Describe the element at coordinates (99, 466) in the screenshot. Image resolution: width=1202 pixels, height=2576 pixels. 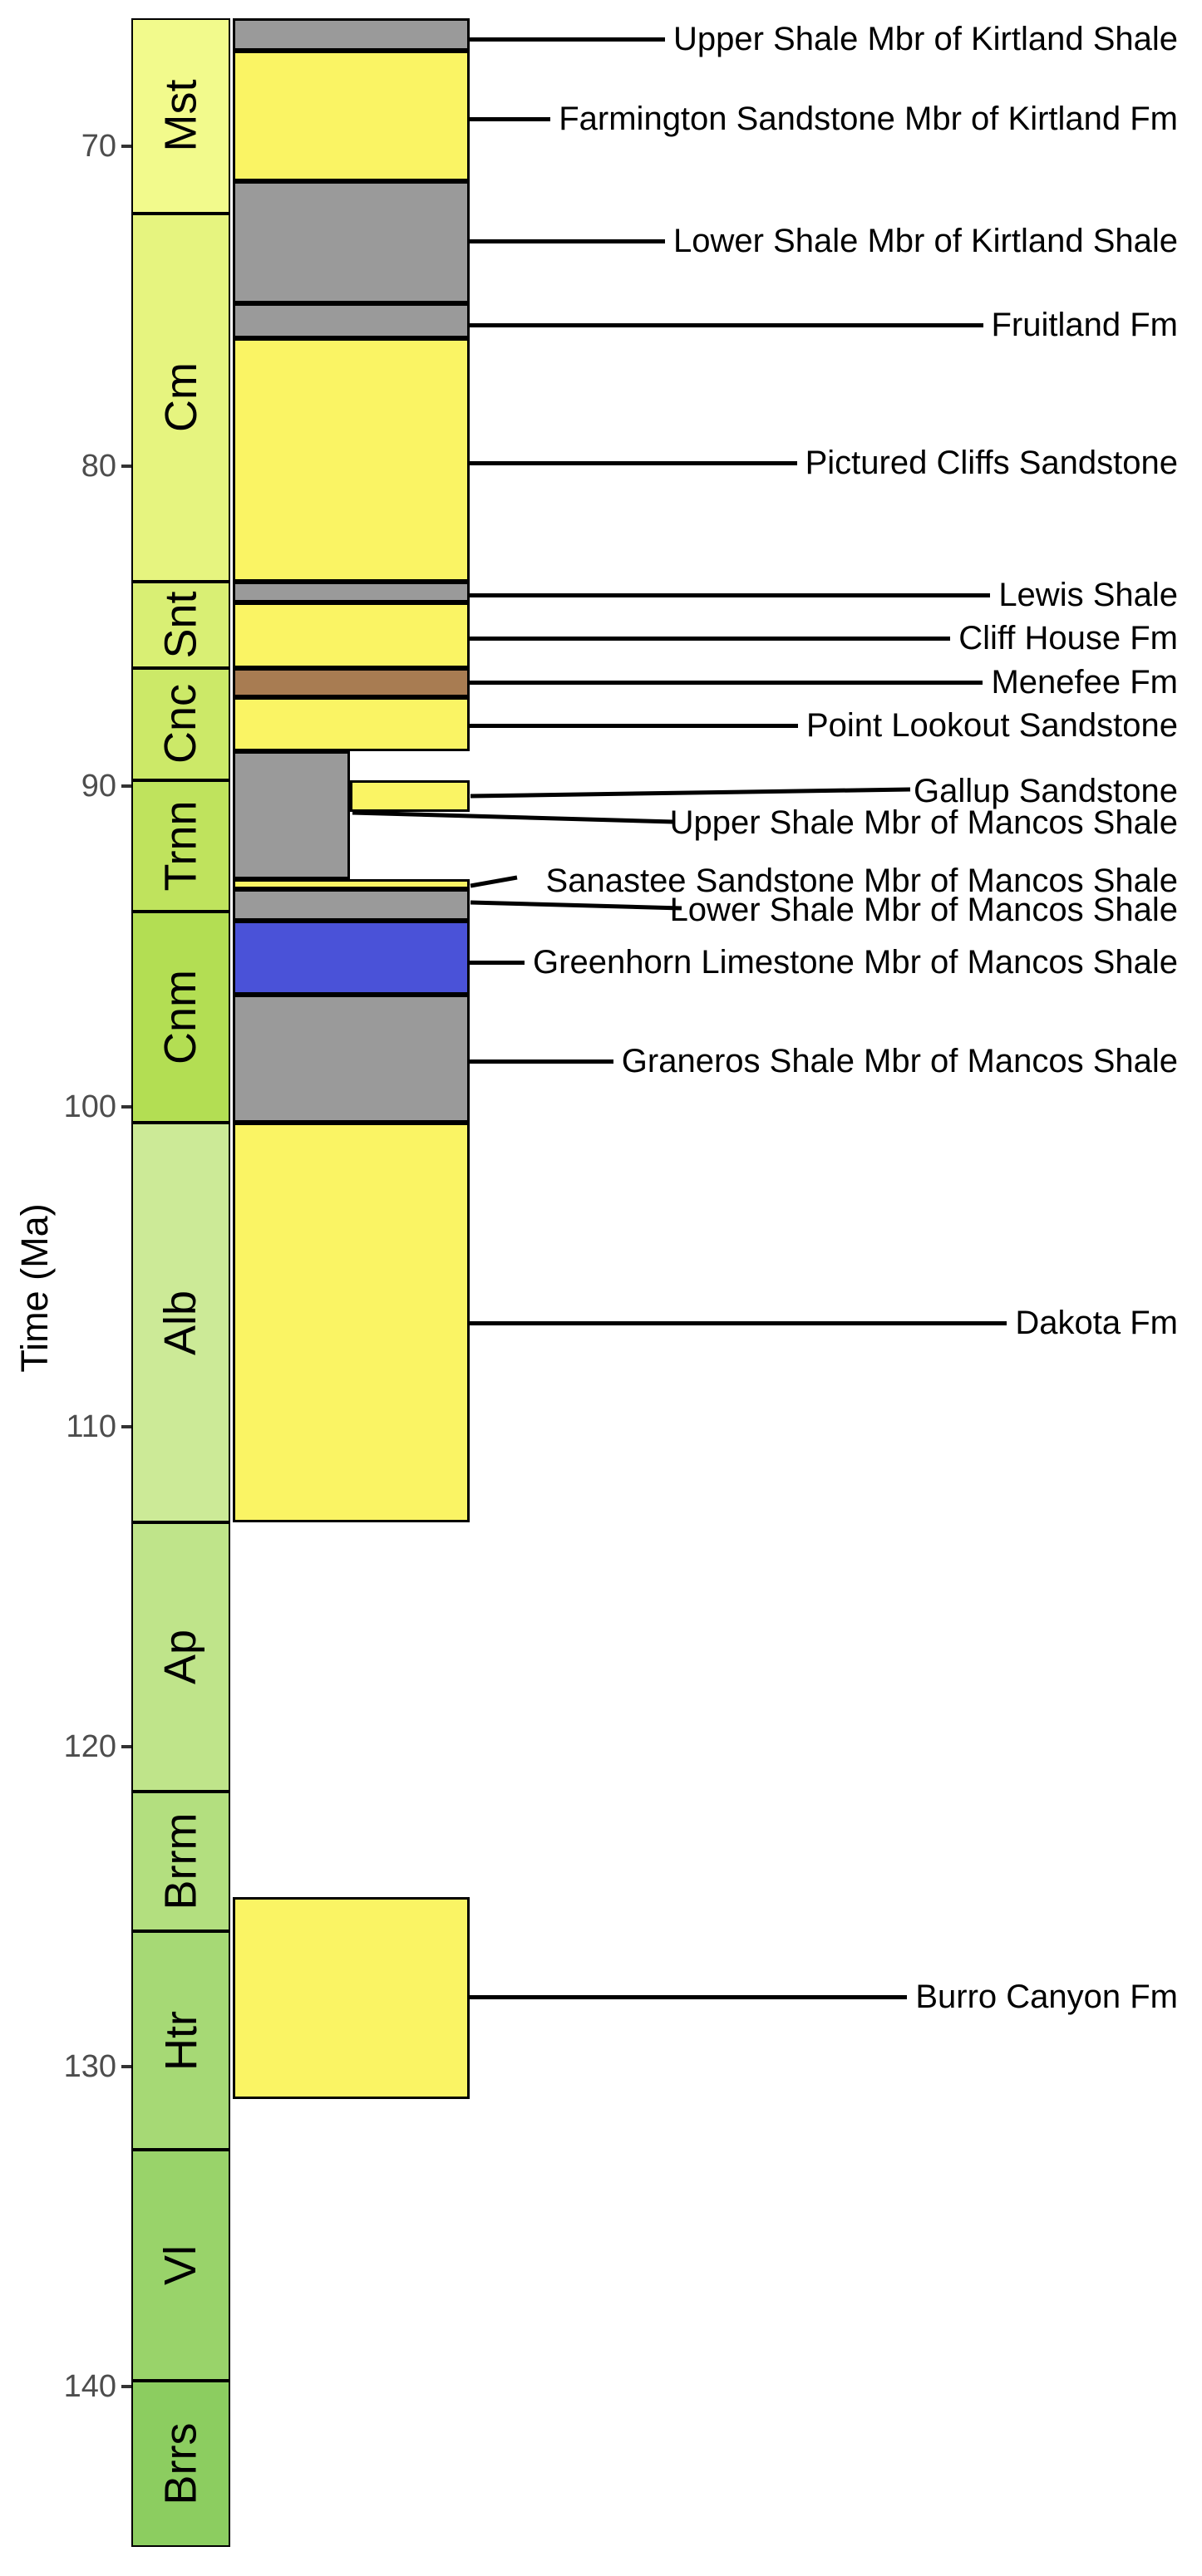
I see `y-axis-tick-label: 80` at that location.